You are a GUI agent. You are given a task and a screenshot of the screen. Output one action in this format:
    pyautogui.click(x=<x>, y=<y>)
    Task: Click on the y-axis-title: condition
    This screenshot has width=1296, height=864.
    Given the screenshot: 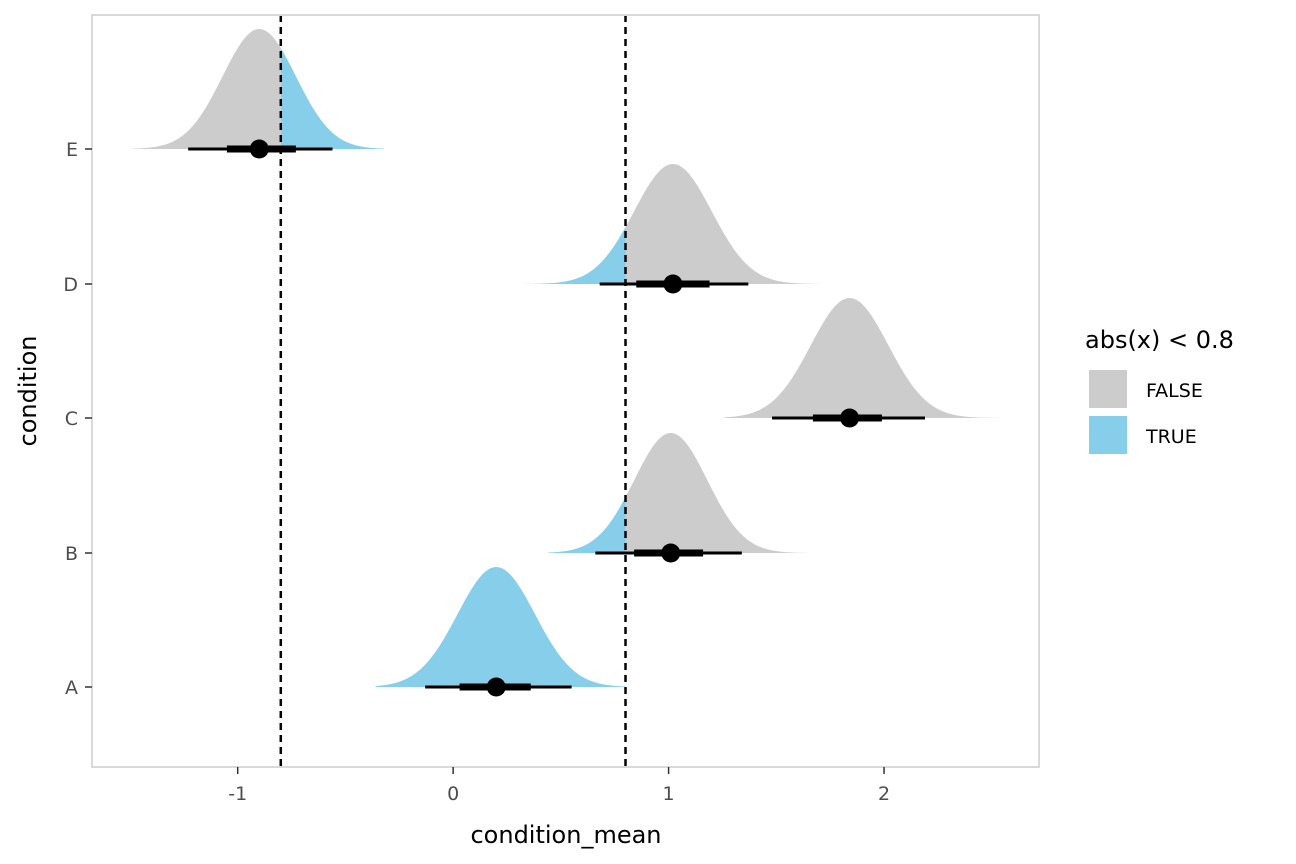 What is the action you would take?
    pyautogui.click(x=28, y=391)
    